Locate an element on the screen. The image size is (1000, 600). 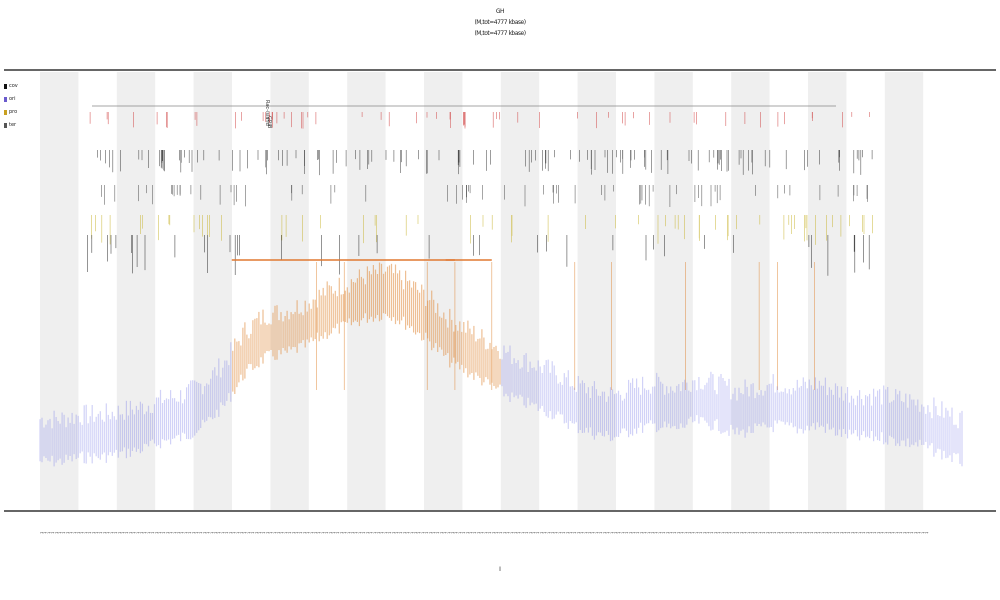
x-tick-label-196: t is located at coordinates (767, 533).